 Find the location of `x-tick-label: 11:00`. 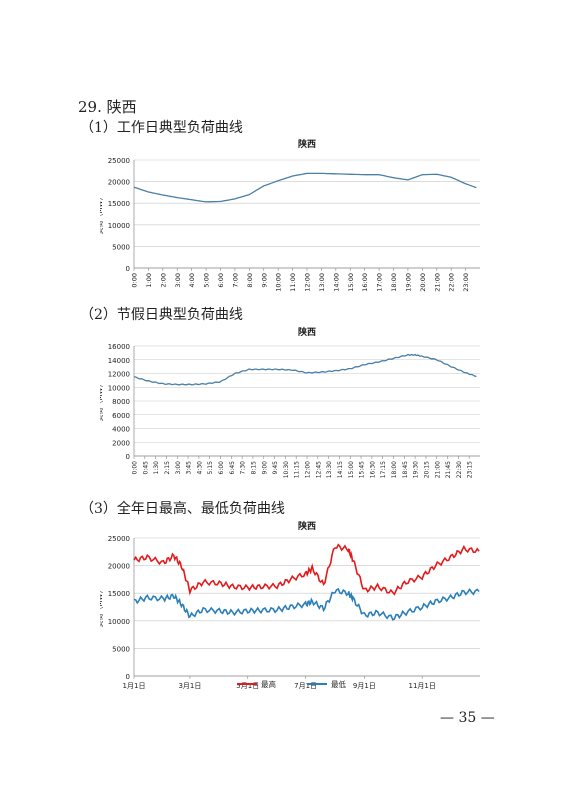

x-tick-label: 11:00 is located at coordinates (293, 282).